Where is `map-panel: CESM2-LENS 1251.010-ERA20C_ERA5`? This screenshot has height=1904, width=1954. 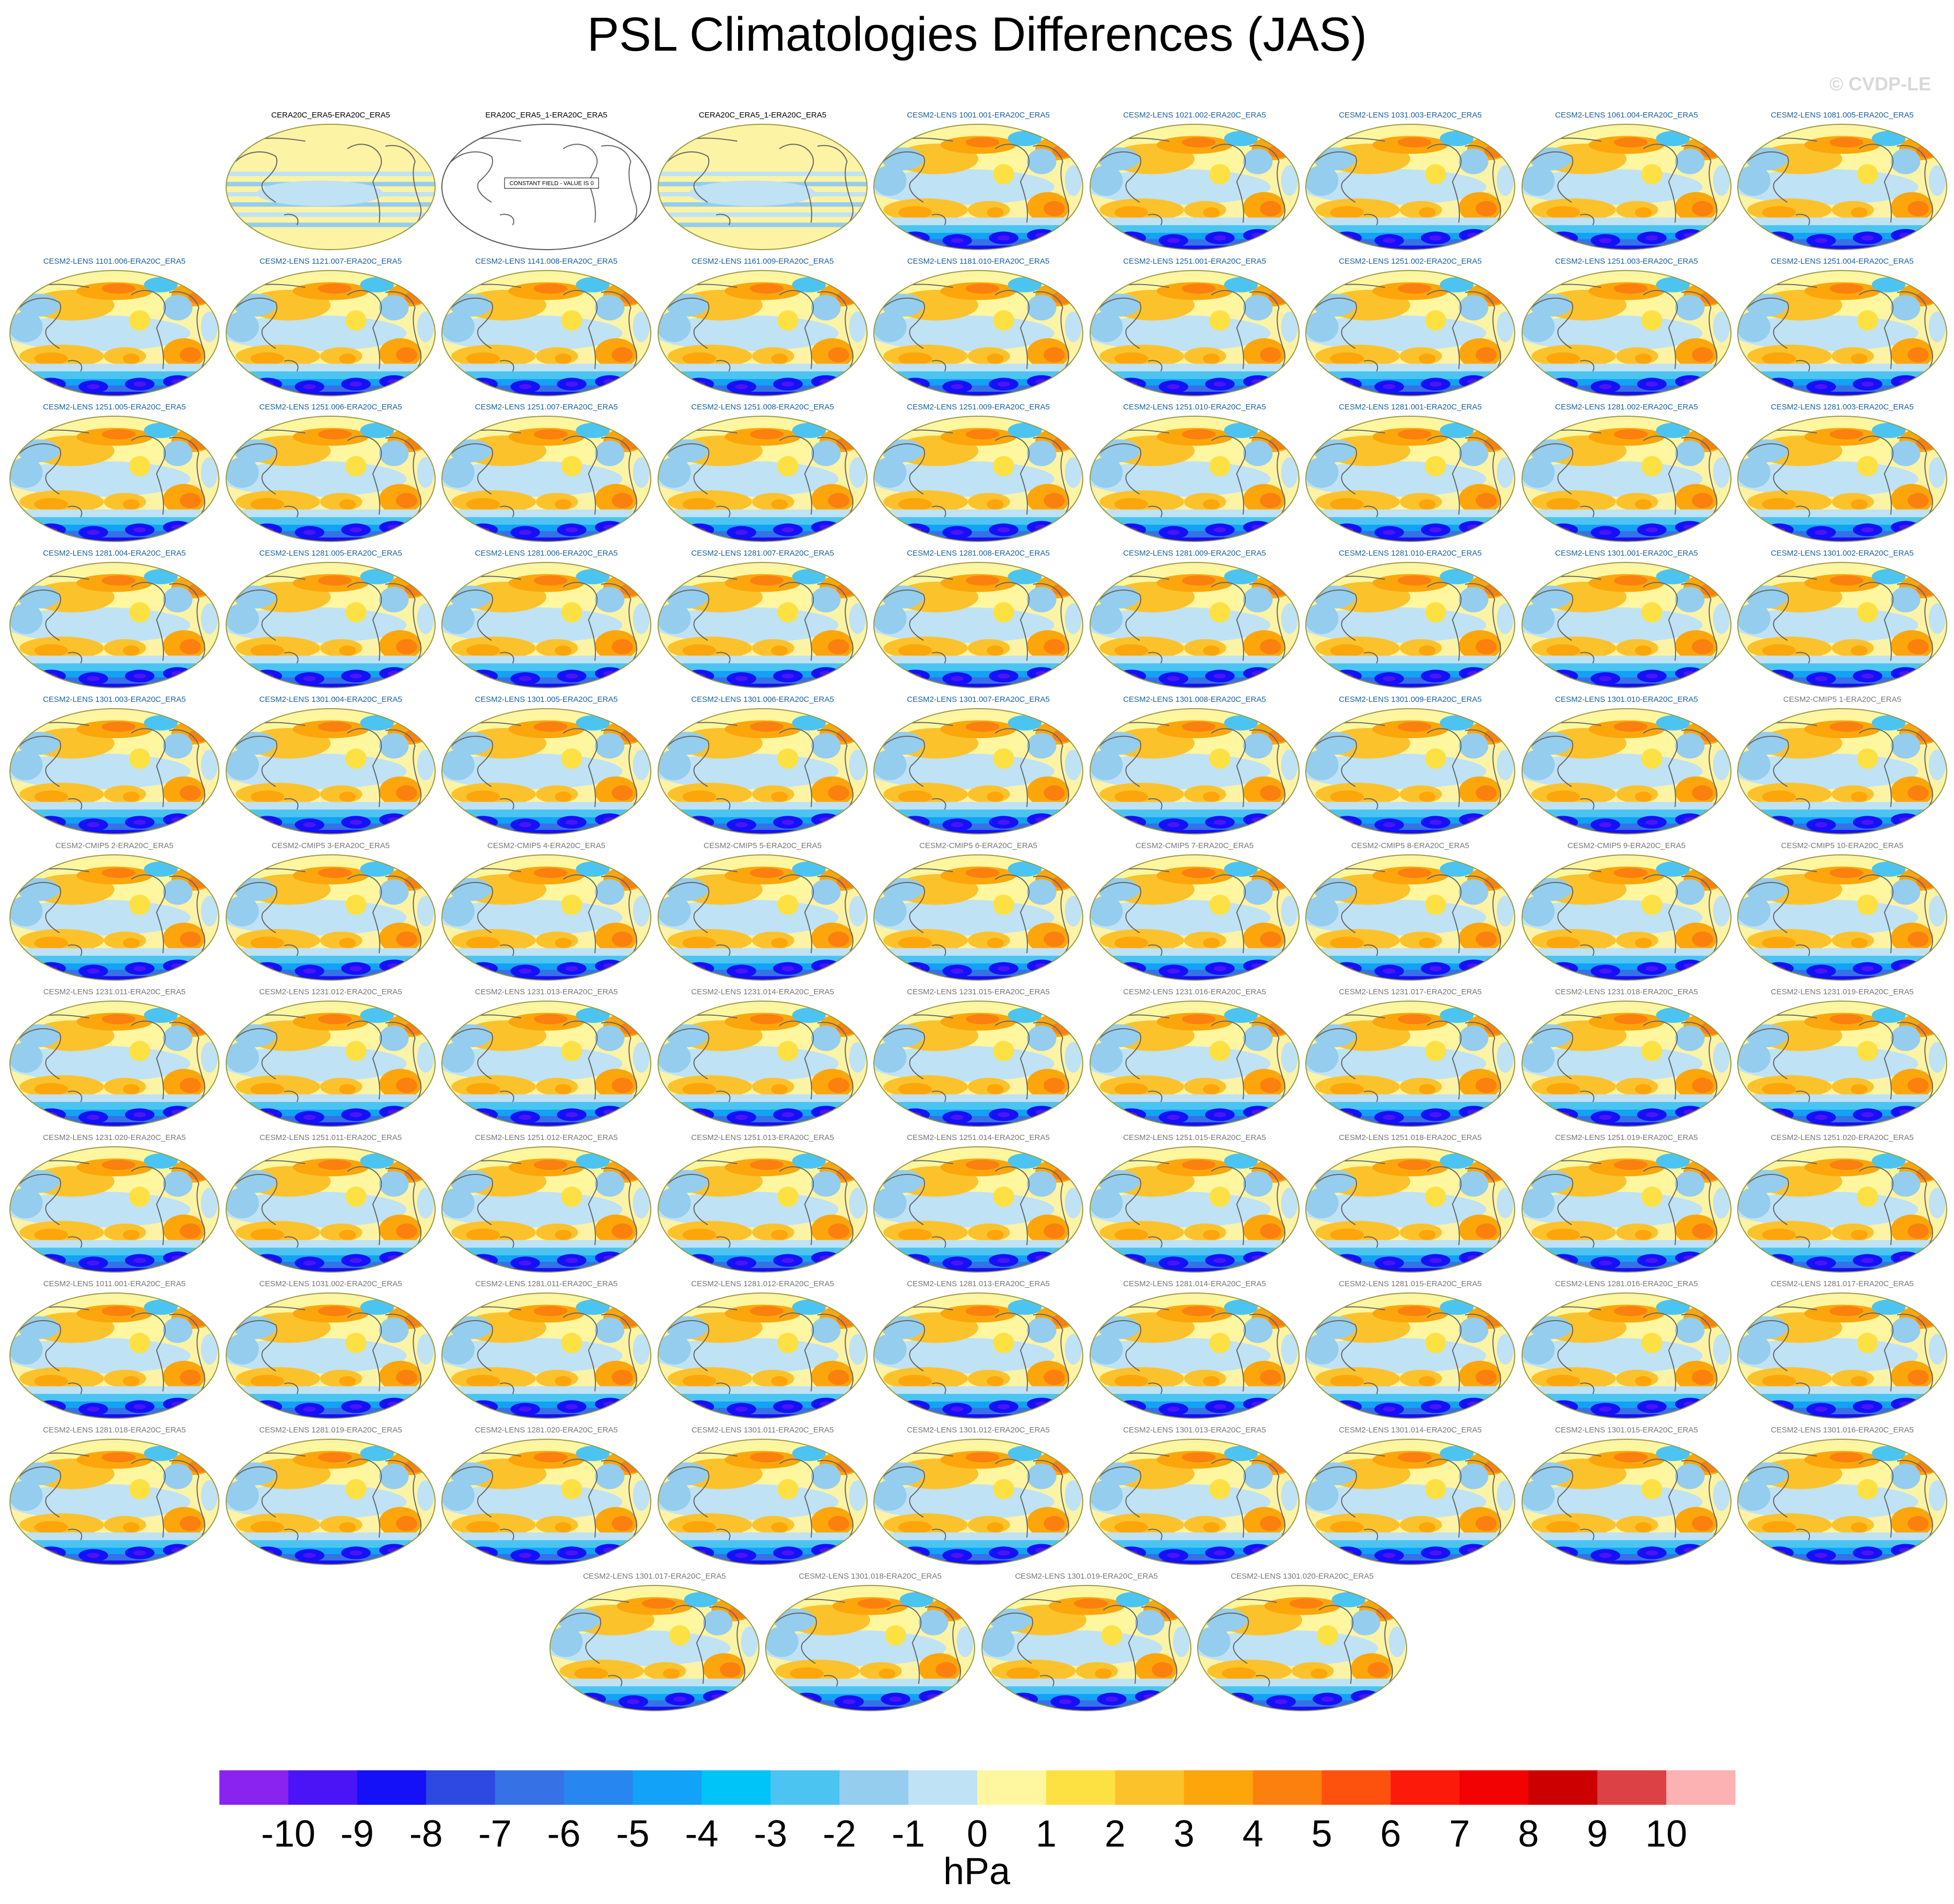
map-panel: CESM2-LENS 1251.010-ERA20C_ERA5 is located at coordinates (1194, 472).